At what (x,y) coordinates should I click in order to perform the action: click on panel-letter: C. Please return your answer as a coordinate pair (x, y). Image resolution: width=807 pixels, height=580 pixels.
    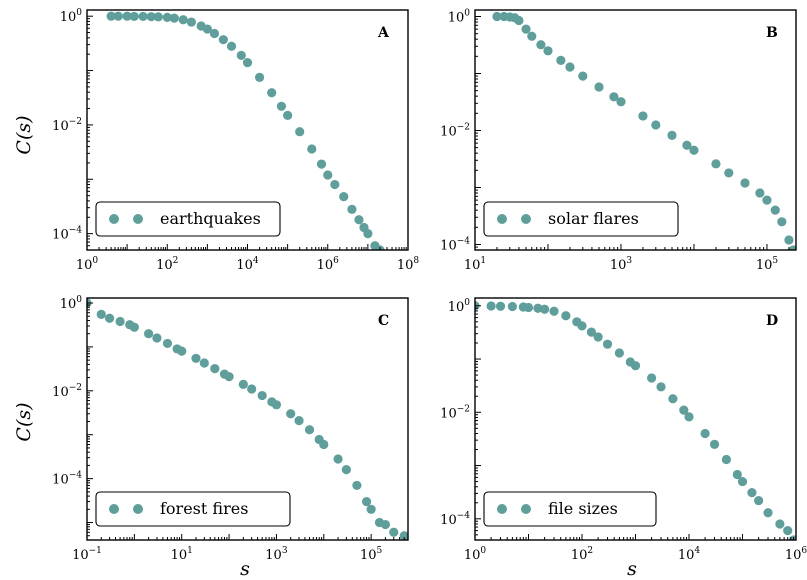
    Looking at the image, I should click on (383, 321).